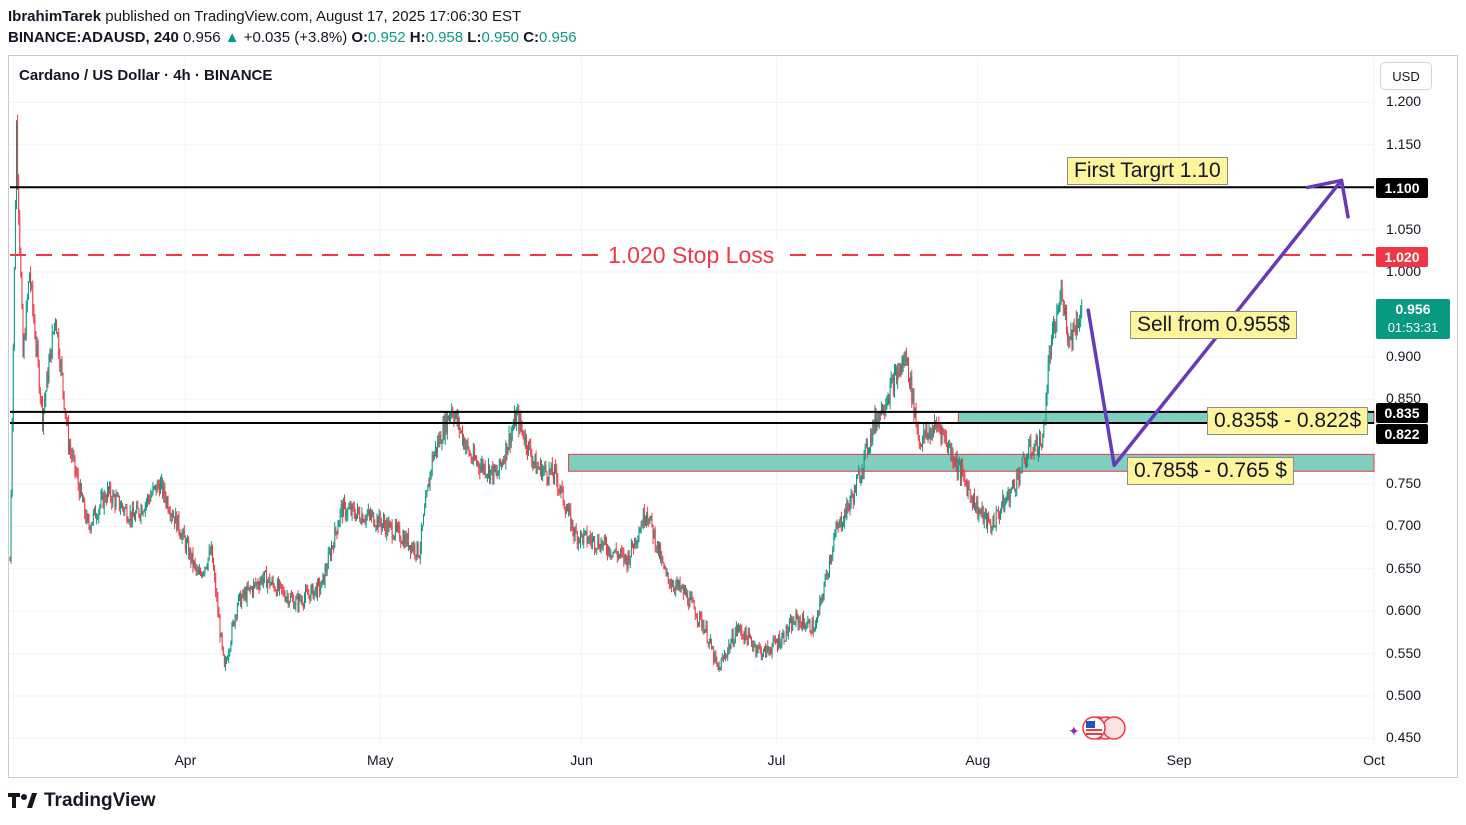 The width and height of the screenshot is (1466, 825). I want to click on currency-button: USD, so click(1406, 76).